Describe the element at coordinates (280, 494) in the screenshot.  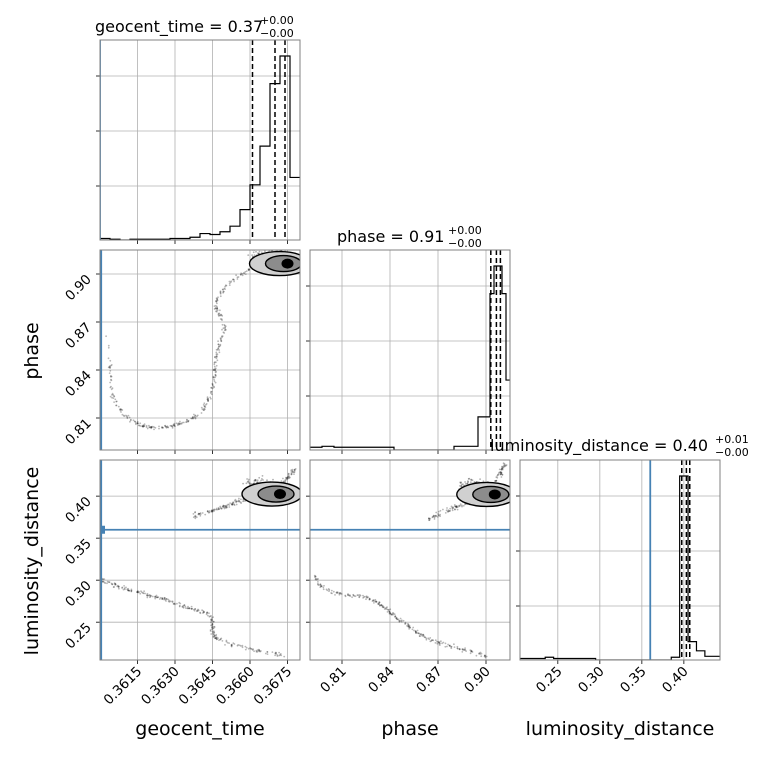
I see `contour-peak` at that location.